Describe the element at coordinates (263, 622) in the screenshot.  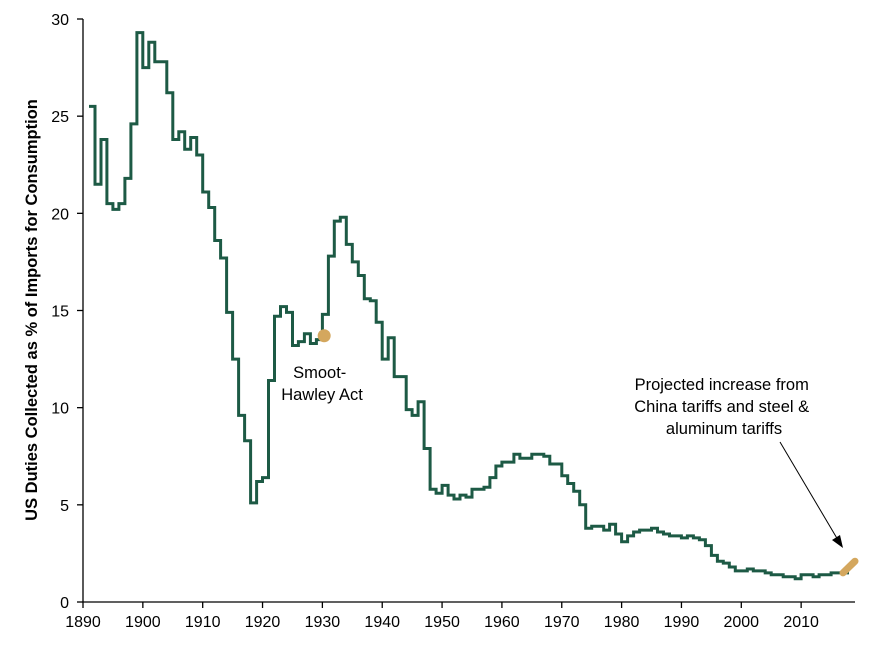
I see `x-tick-label: 1920` at that location.